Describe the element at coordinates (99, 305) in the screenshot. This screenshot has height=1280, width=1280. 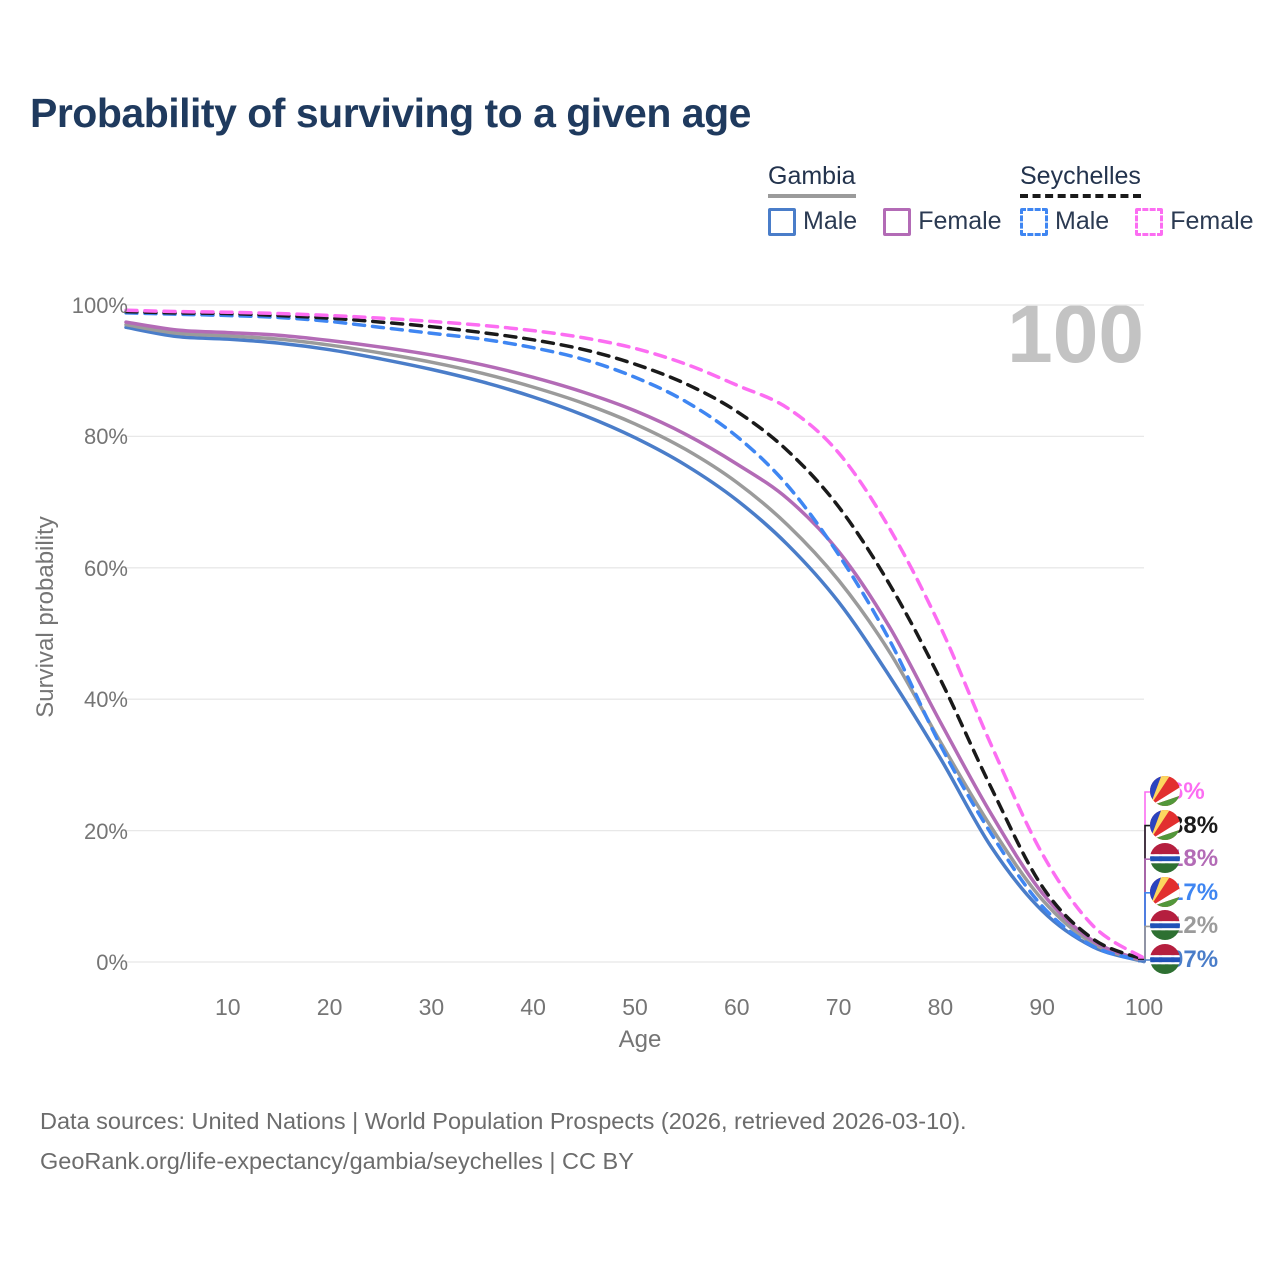
I see `y-tick-100: 100%` at that location.